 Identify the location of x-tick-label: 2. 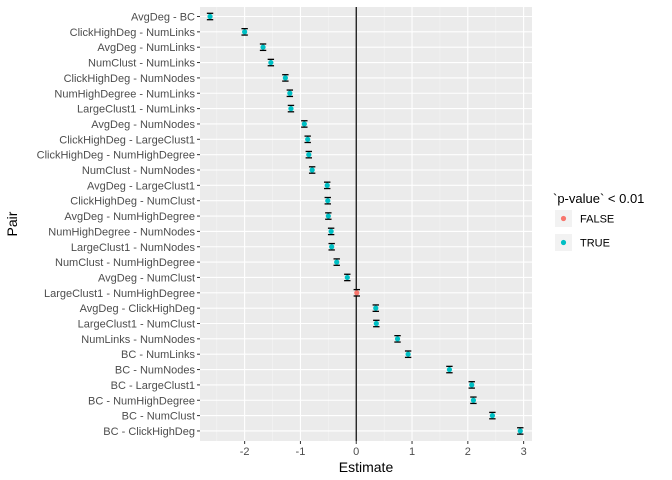
(468, 452).